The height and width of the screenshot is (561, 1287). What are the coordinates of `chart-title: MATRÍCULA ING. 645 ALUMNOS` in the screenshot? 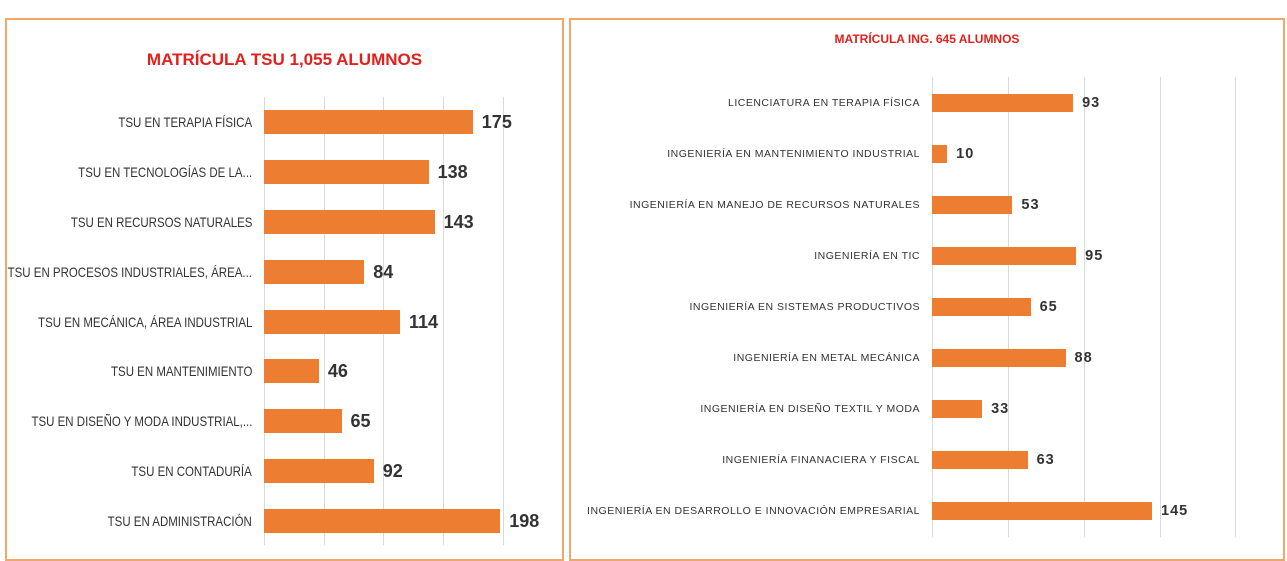 It's located at (927, 39).